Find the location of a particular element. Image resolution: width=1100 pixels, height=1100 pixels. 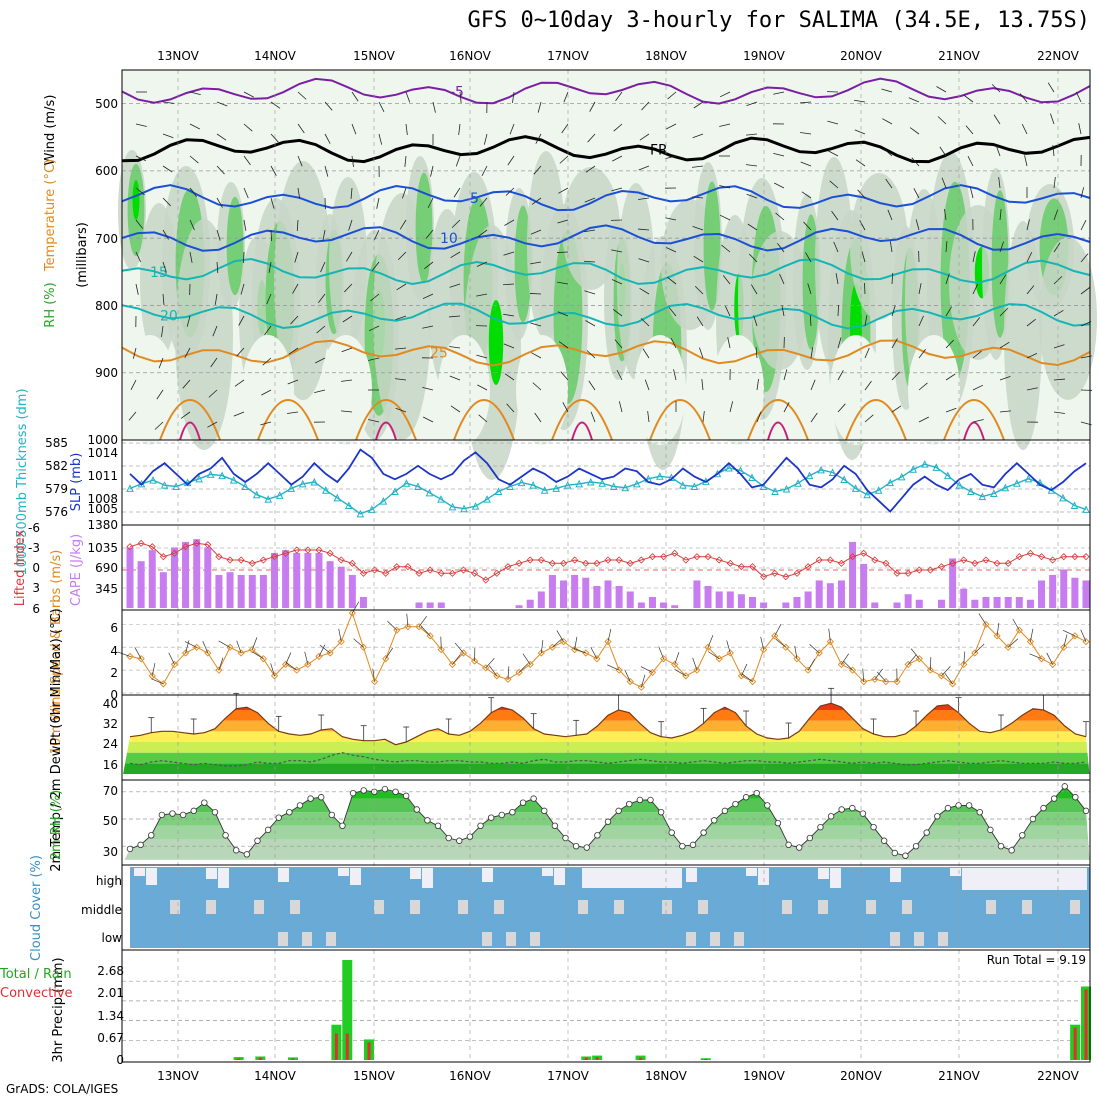

isotherm-hot-loop is located at coordinates (778, 420).